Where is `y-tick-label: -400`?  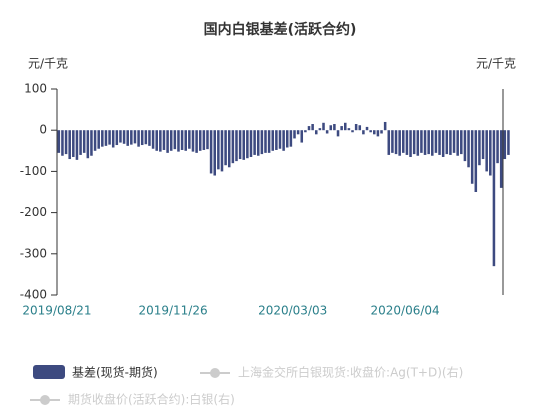
y-tick-label: -400 is located at coordinates (33, 295).